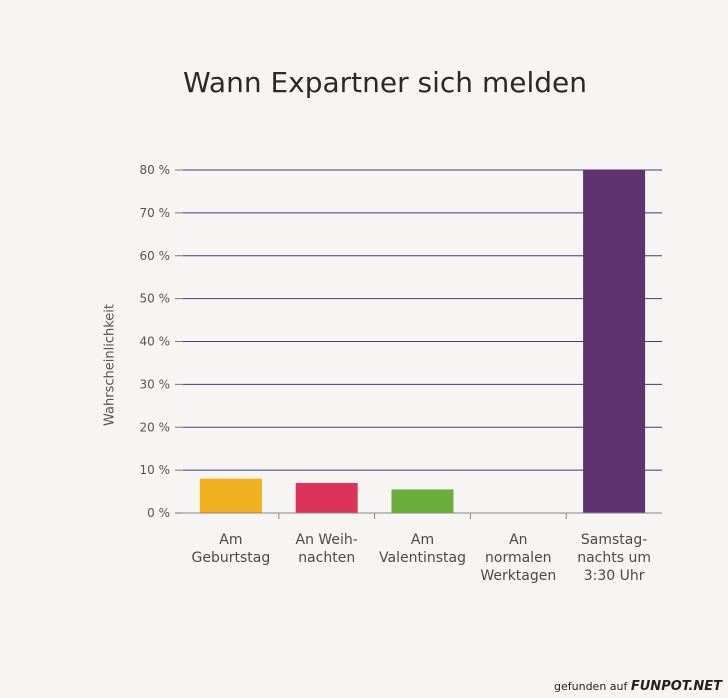 This screenshot has height=698, width=728. I want to click on x-tick-label: An normalen Werktagen, so click(518, 558).